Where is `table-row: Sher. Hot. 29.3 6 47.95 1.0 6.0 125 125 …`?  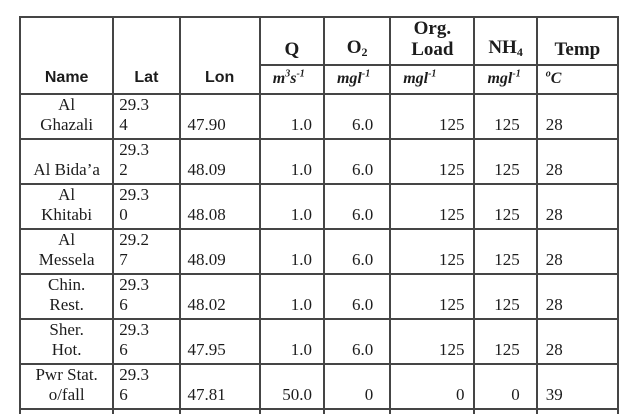 table-row: Sher. Hot. 29.3 6 47.95 1.0 6.0 125 125 … is located at coordinates (319, 341).